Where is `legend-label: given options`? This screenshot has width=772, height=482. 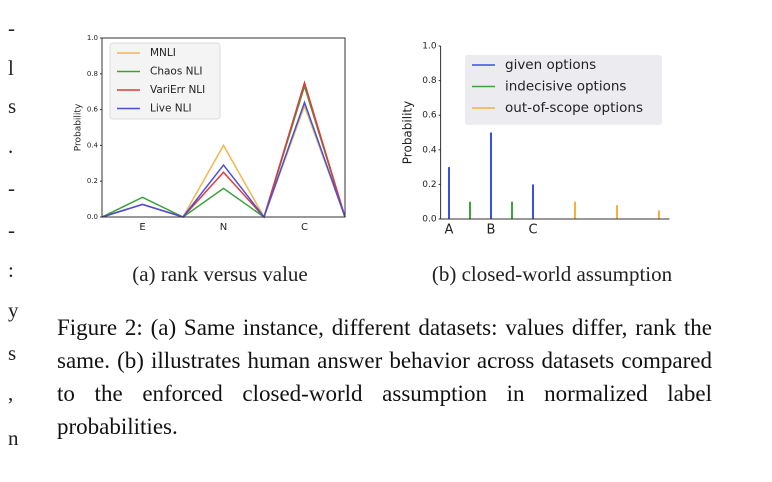
legend-label: given options is located at coordinates (550, 65).